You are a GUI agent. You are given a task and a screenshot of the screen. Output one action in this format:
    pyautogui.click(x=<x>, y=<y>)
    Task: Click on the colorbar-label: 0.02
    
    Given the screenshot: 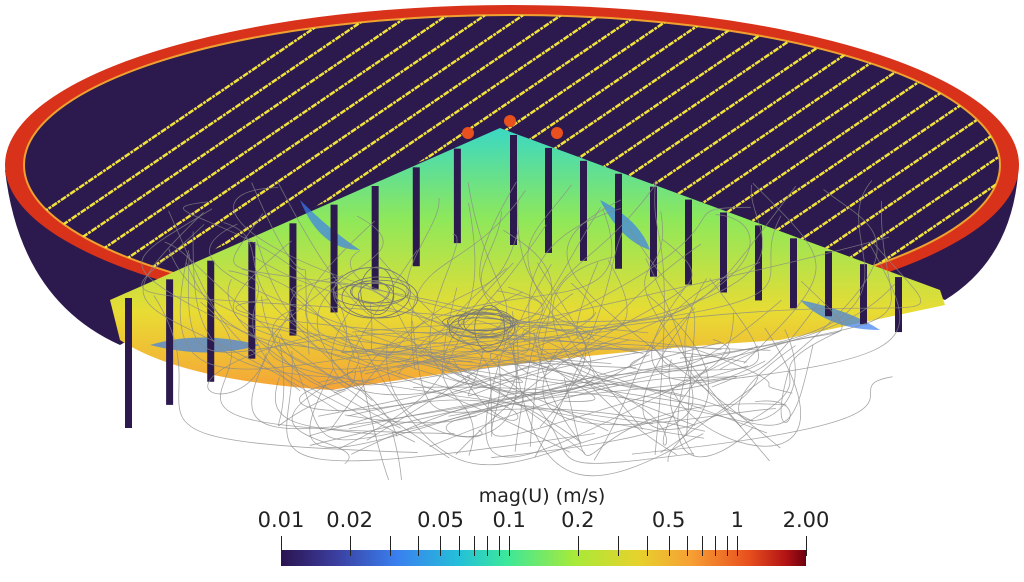 What is the action you would take?
    pyautogui.click(x=350, y=520)
    